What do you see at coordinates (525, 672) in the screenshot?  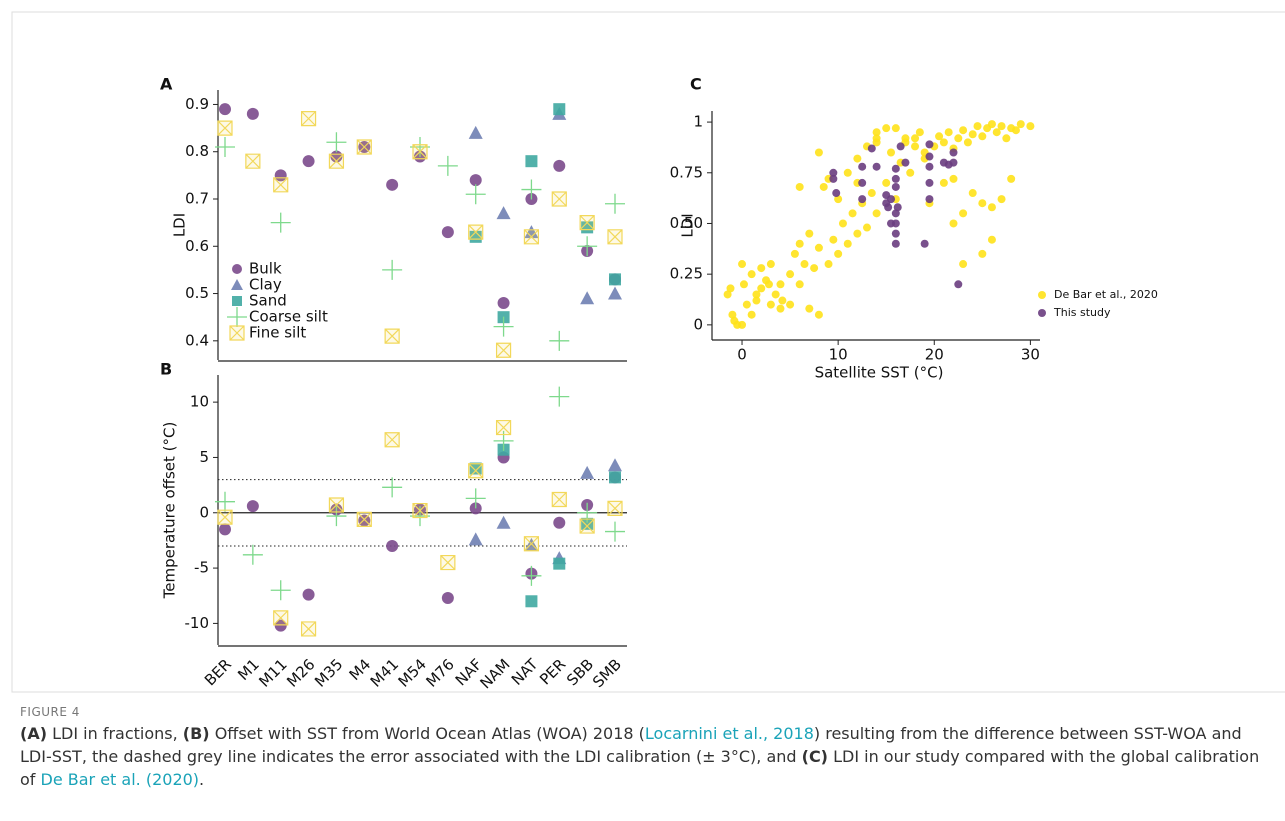 I see `x-tick-label: NAT` at bounding box center [525, 672].